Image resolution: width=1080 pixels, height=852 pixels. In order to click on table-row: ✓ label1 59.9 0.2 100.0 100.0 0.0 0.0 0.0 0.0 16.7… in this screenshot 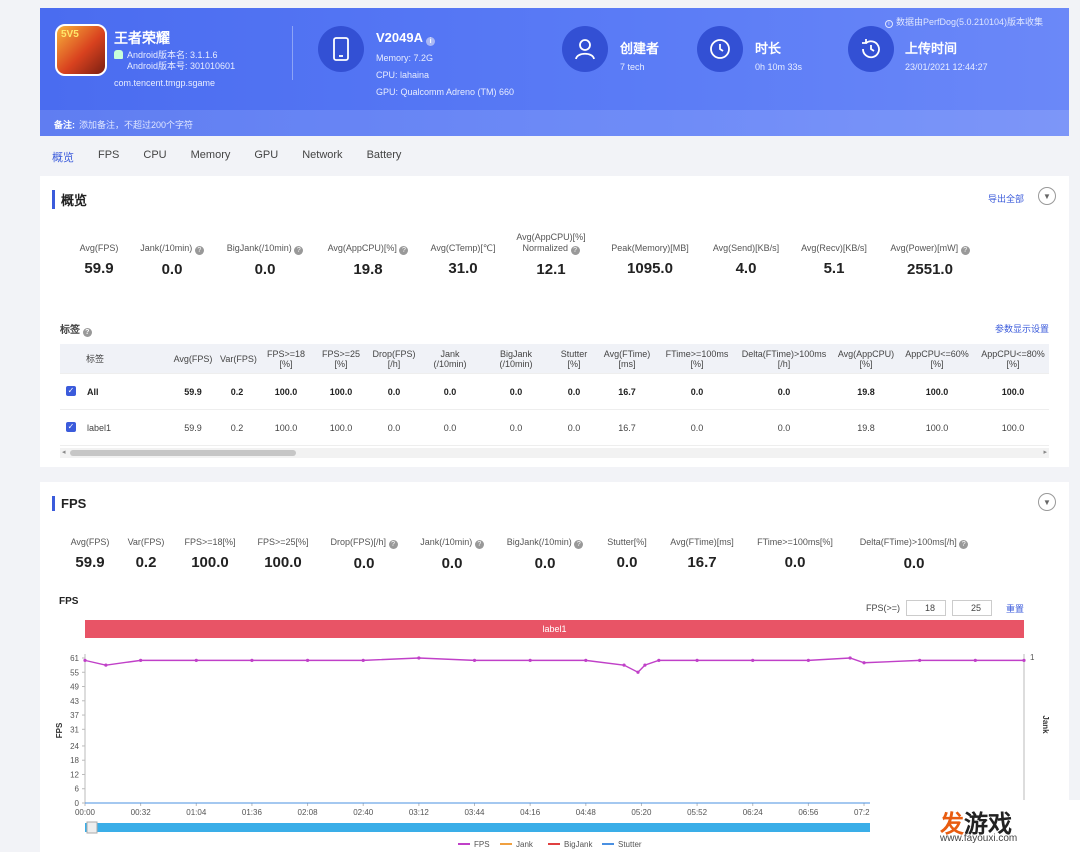, I will do `click(554, 428)`.